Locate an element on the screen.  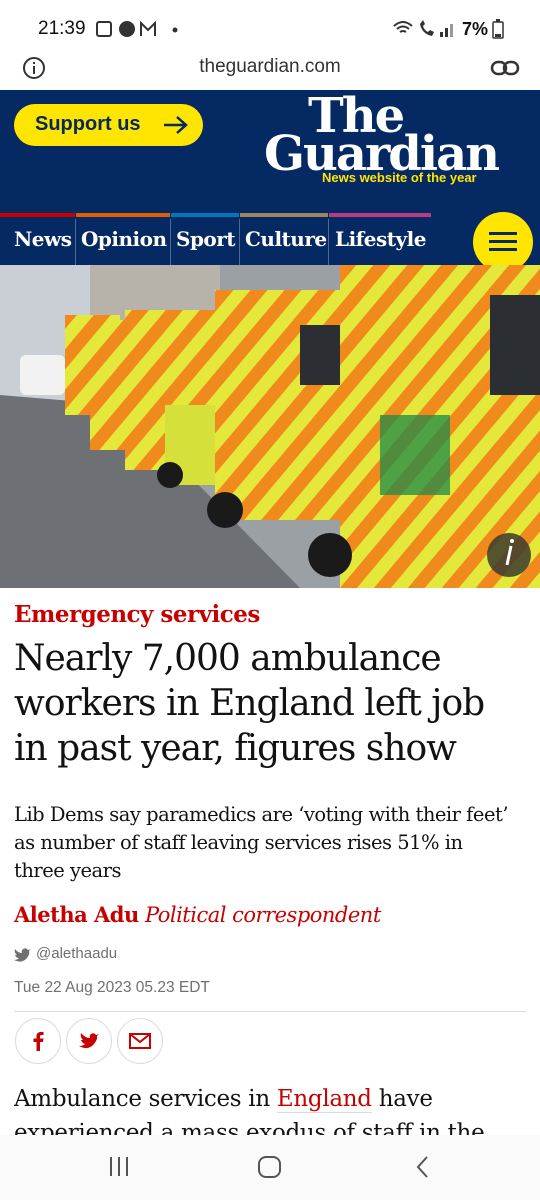
url: theguardian.com is located at coordinates (270, 66).